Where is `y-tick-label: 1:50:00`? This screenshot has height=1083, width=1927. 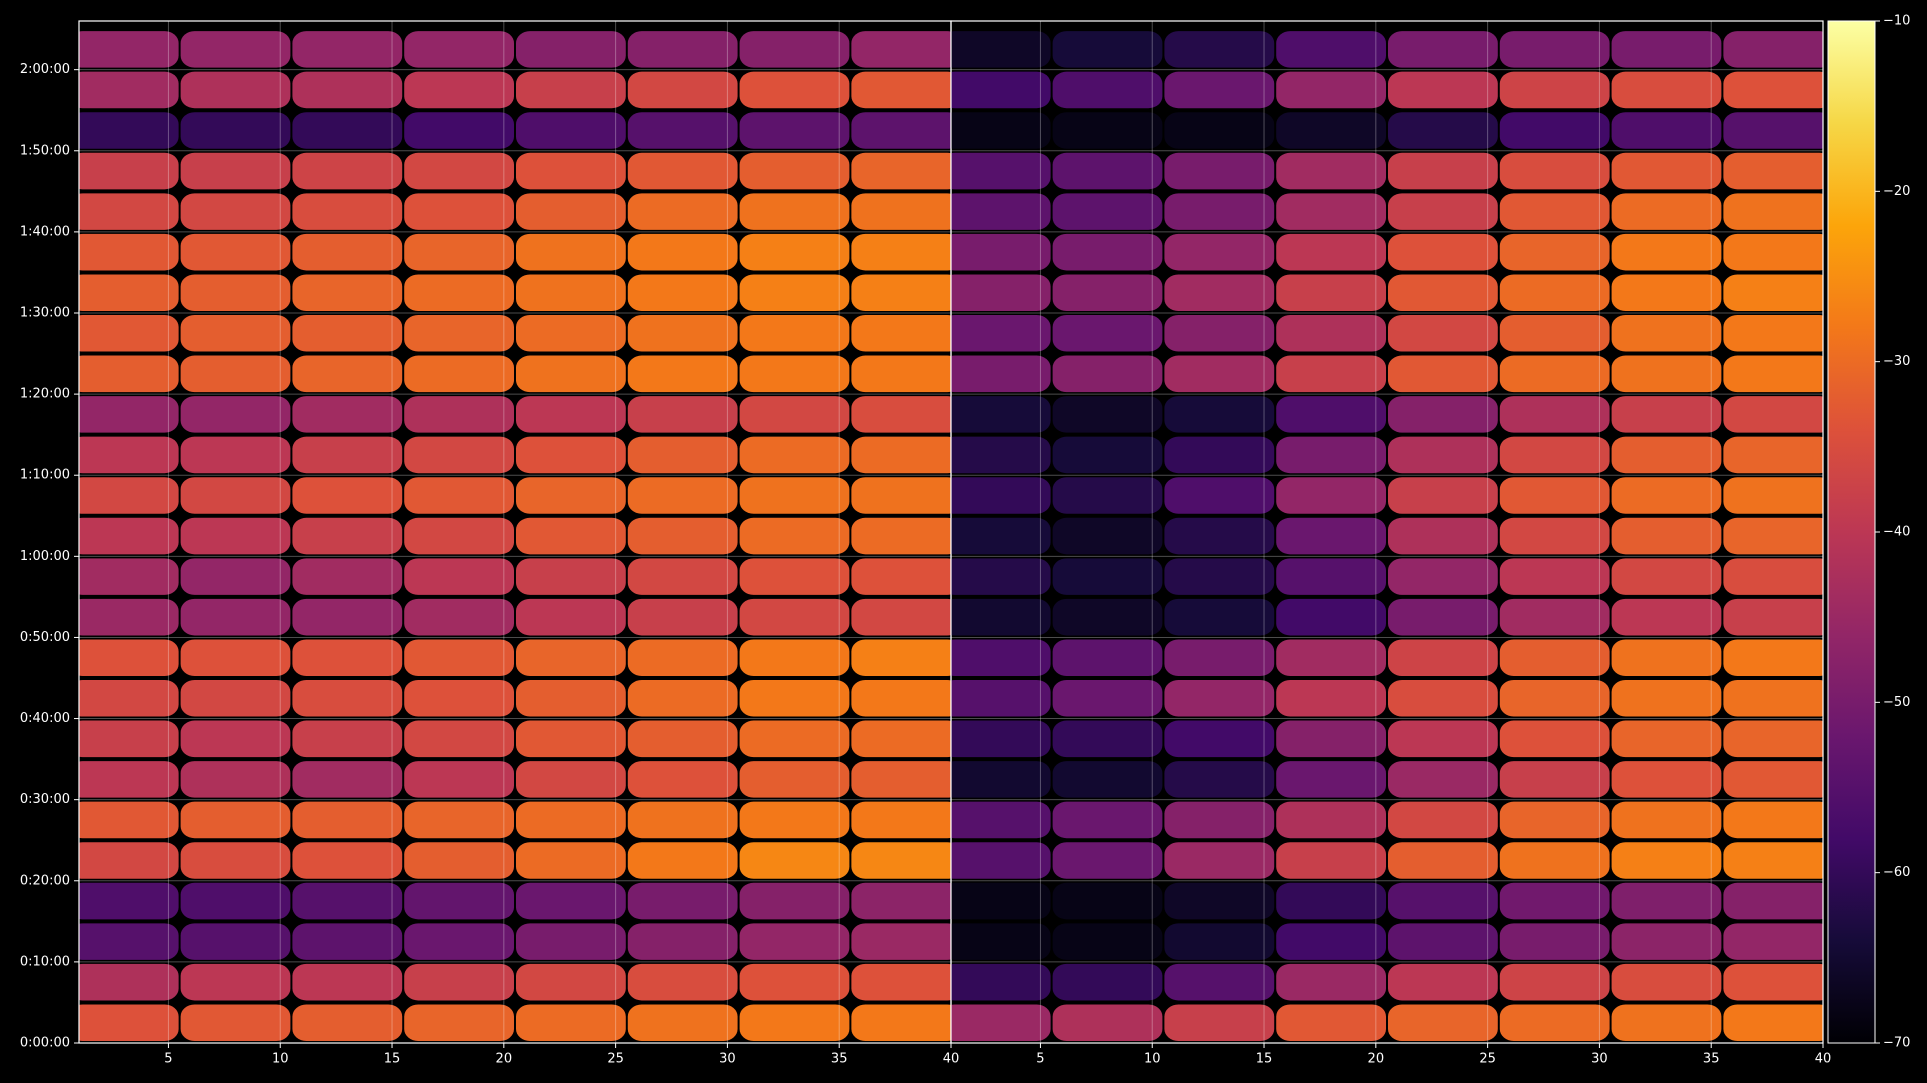
y-tick-label: 1:50:00 is located at coordinates (45, 150).